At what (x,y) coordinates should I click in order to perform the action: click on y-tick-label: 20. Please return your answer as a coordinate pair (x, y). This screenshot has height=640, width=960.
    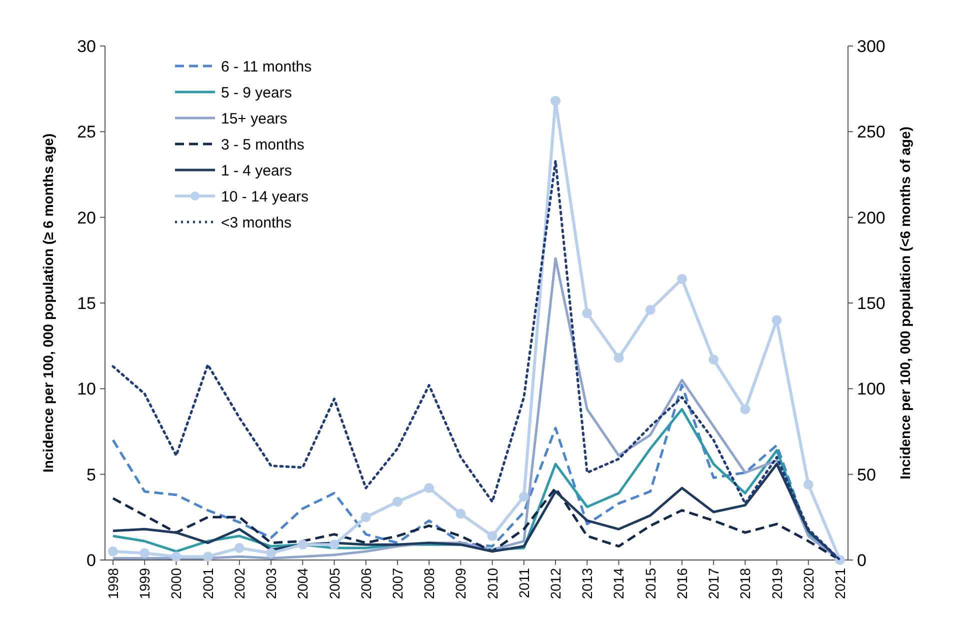
    Looking at the image, I should click on (86, 218).